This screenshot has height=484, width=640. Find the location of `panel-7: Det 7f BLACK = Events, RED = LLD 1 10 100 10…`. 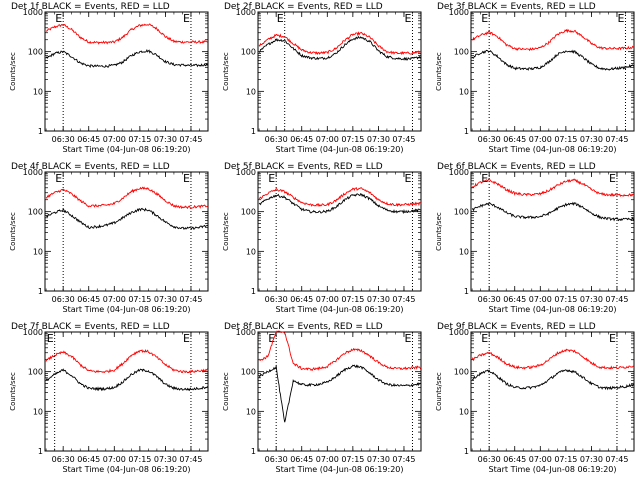

panel-7: Det 7f BLACK = Events, RED = LLD 1 10 100 10… is located at coordinates (109, 398).